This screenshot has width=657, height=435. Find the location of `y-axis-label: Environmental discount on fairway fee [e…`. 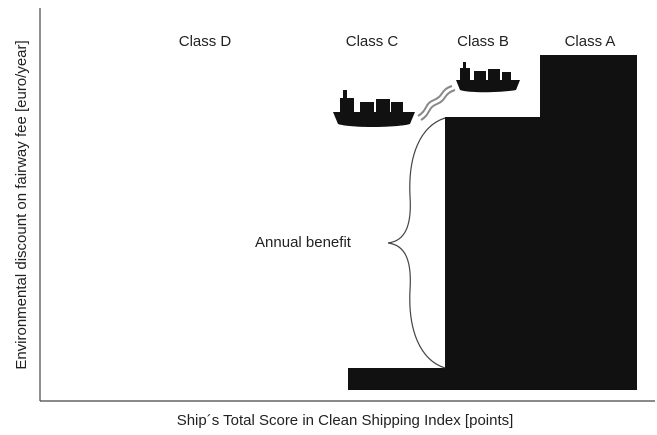

y-axis-label: Environmental discount on fairway fee [e… is located at coordinates (21, 204).